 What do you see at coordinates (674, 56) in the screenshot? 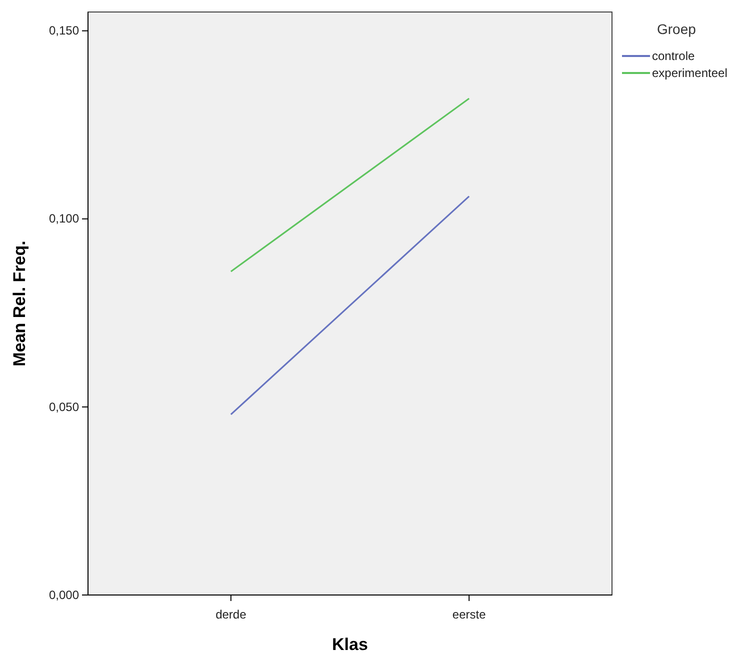
I see `legend-label: controle` at bounding box center [674, 56].